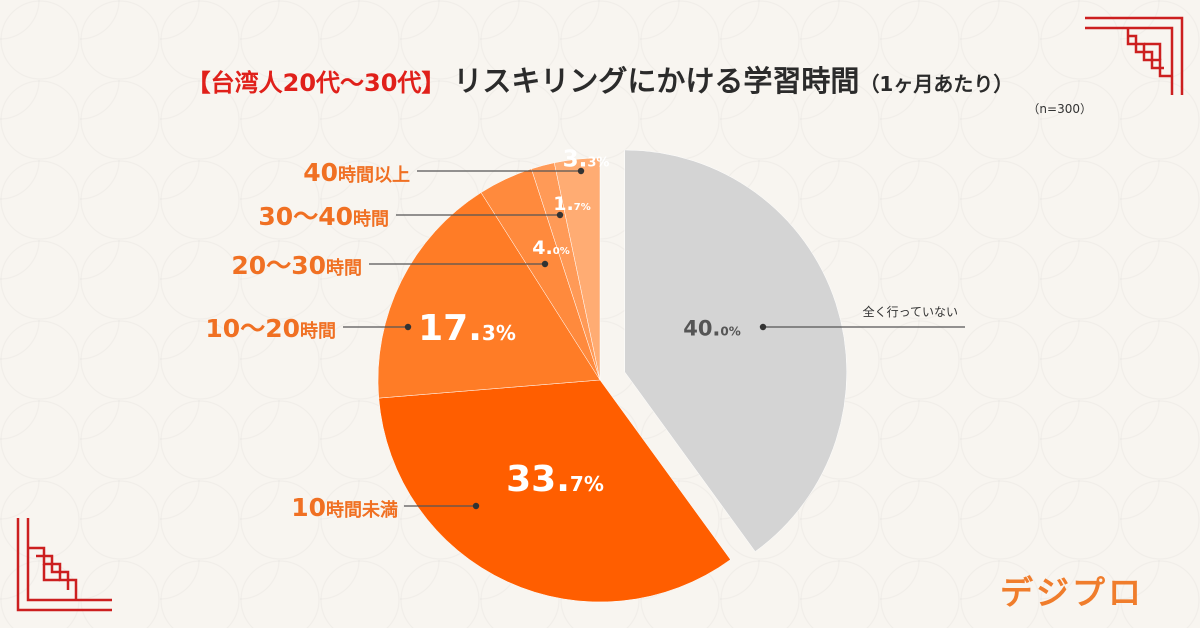 The image size is (1200, 628). Describe the element at coordinates (571, 204) in the screenshot. I see `value-label-4: 1.7%` at that location.